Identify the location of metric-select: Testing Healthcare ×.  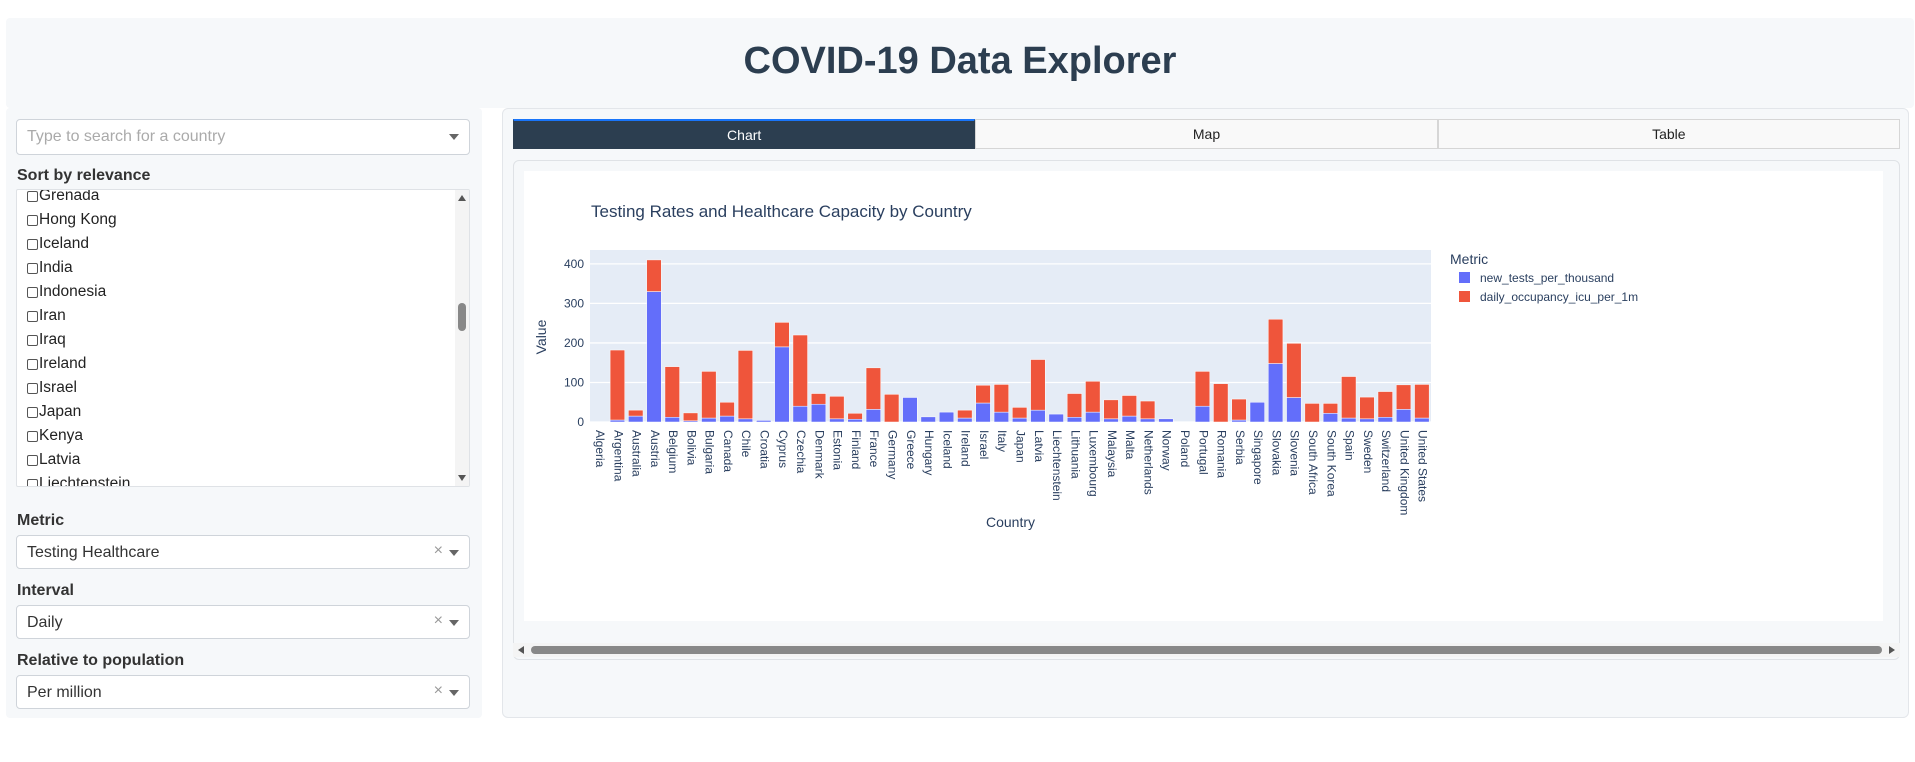
(243, 552).